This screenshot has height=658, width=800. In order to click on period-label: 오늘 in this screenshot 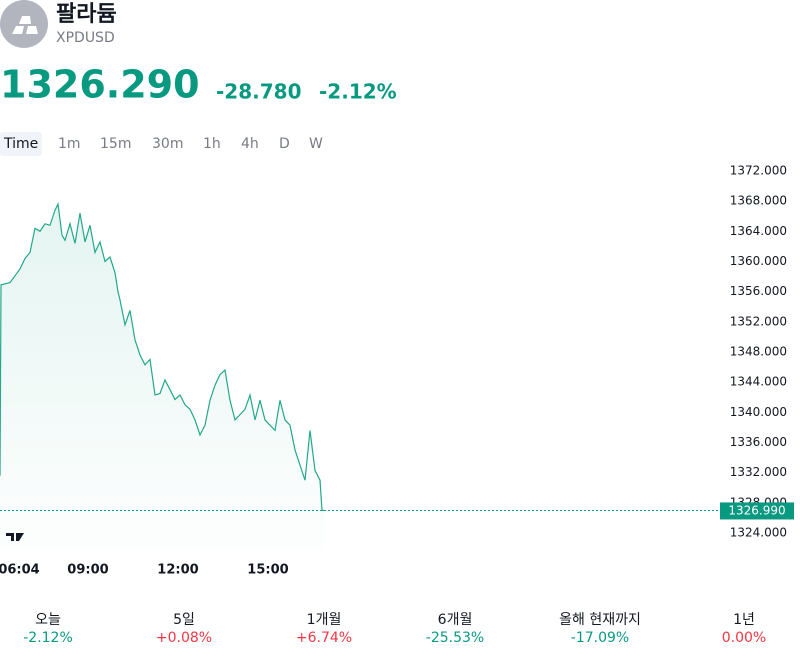, I will do `click(48, 620)`.